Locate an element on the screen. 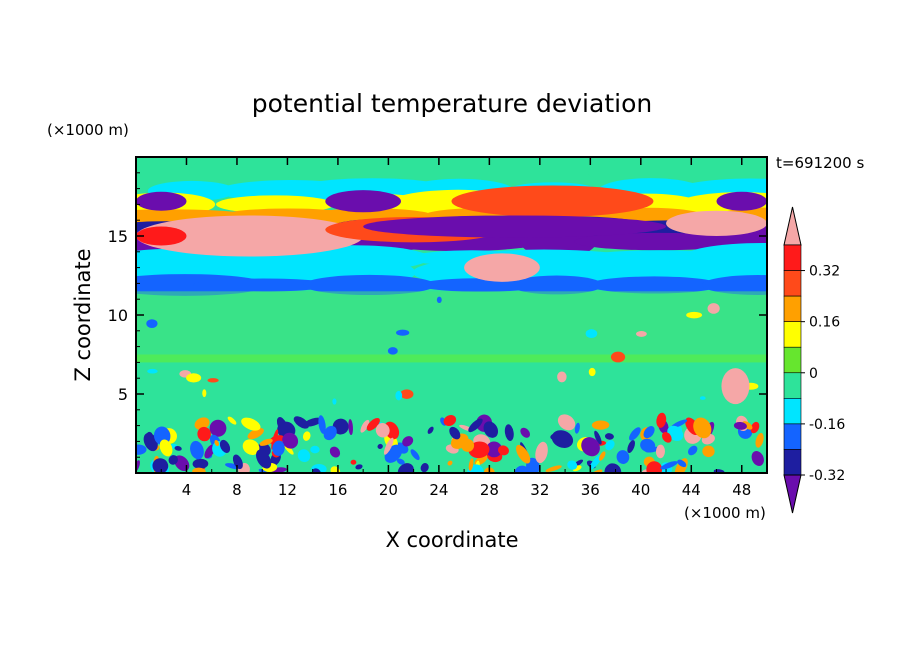 The width and height of the screenshot is (904, 654). colorbar-label-2: 0 is located at coordinates (813, 374).